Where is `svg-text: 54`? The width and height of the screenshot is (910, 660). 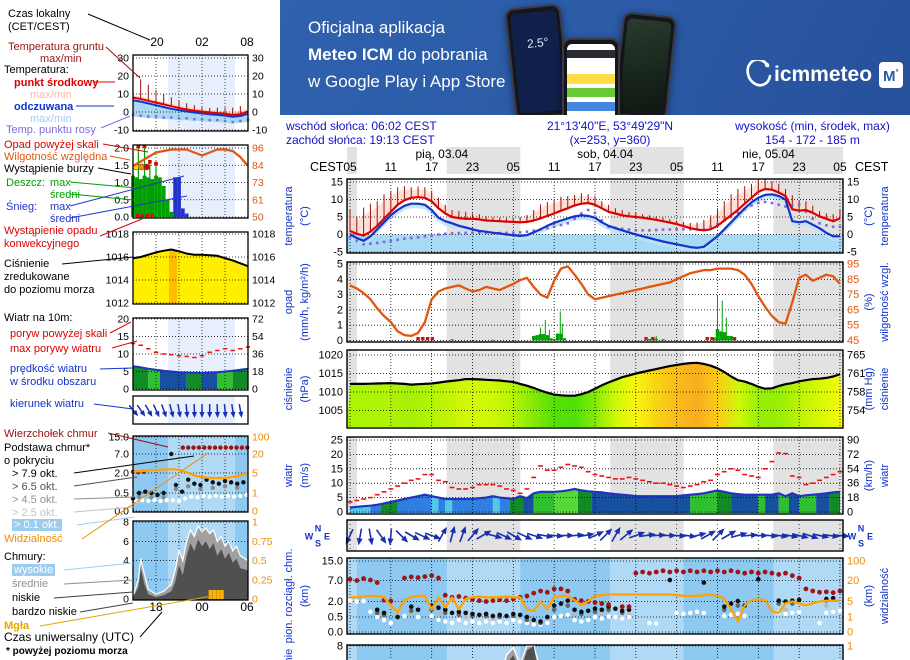
svg-text: 54 is located at coordinates (258, 337).